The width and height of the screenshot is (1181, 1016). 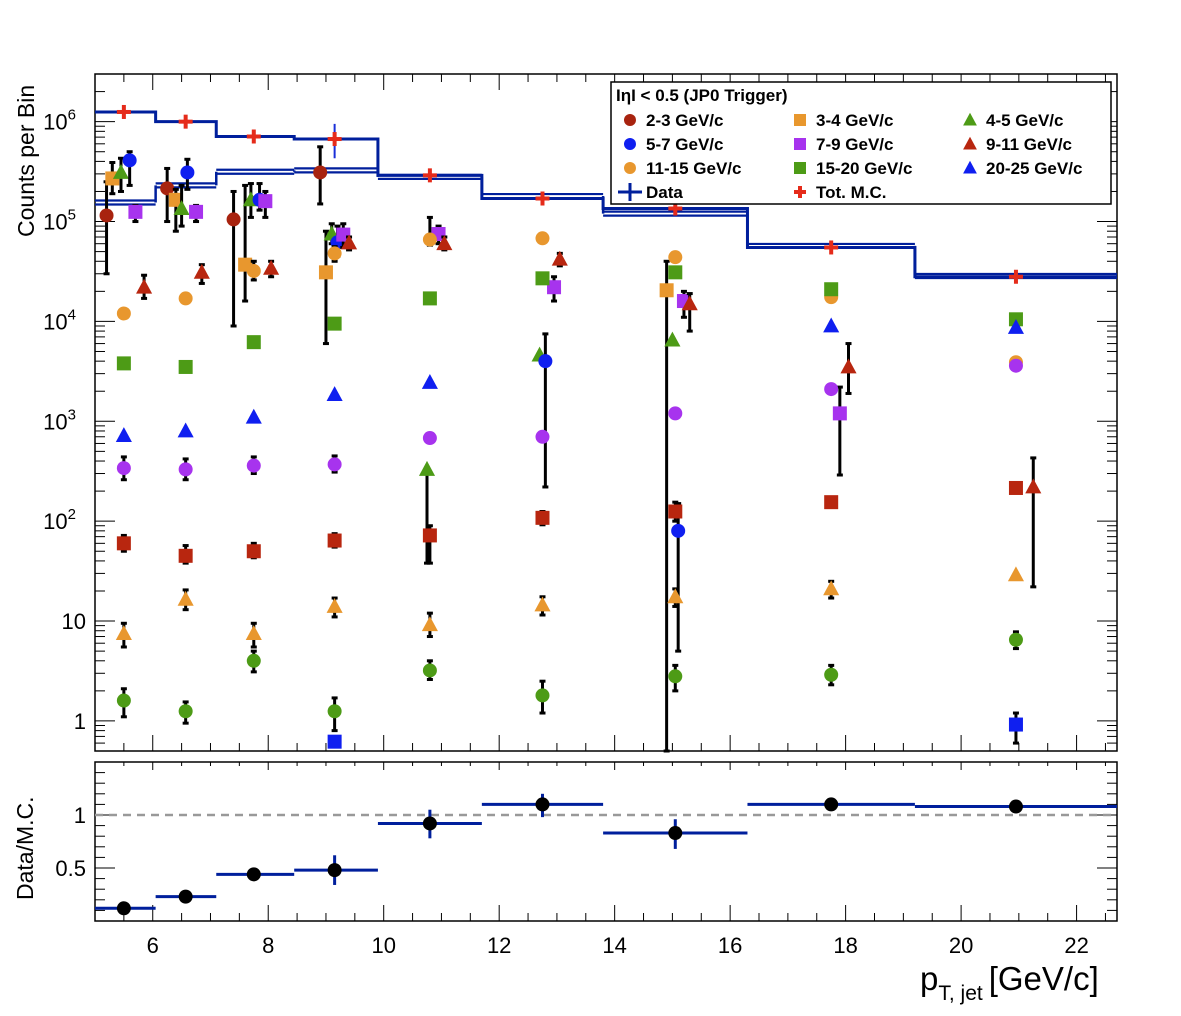 What do you see at coordinates (961, 945) in the screenshot?
I see `x-tick-label: 20` at bounding box center [961, 945].